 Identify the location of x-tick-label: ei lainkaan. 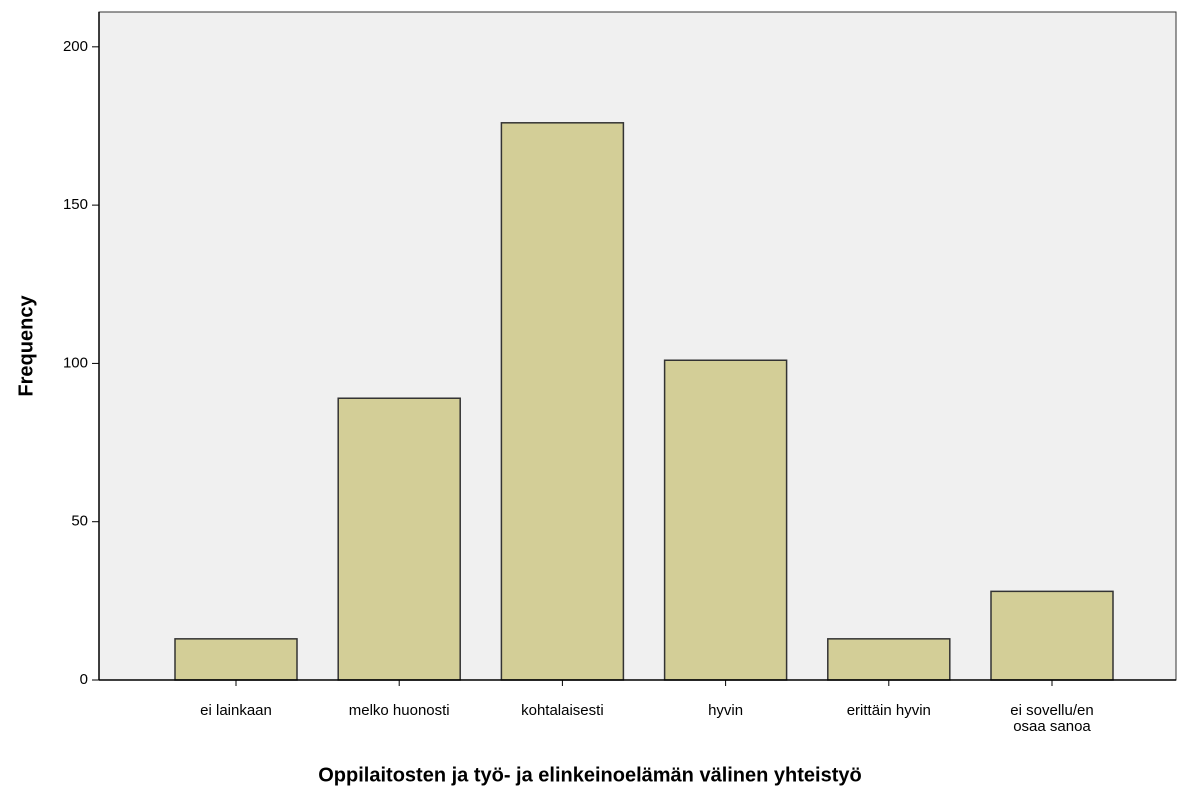
(236, 710).